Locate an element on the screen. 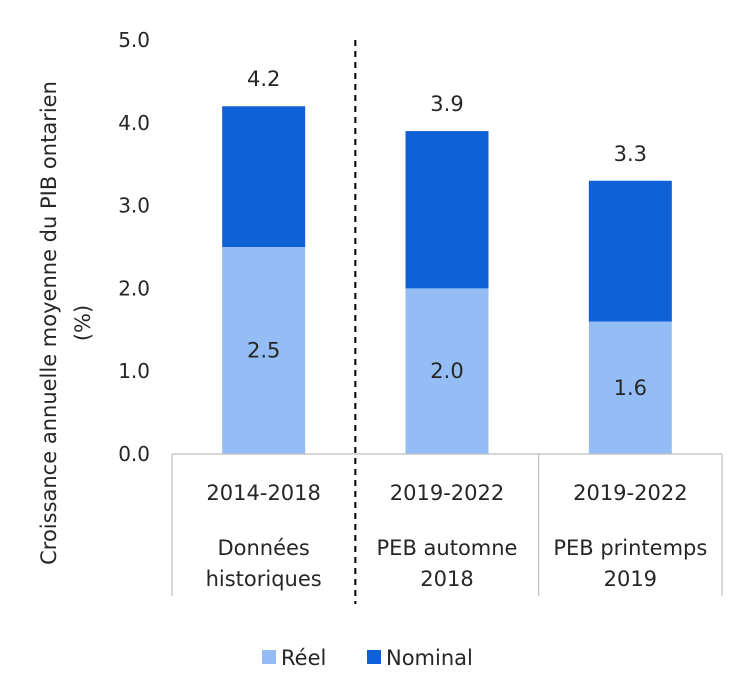 The width and height of the screenshot is (738, 686). category-name-line2: historiques is located at coordinates (264, 579).